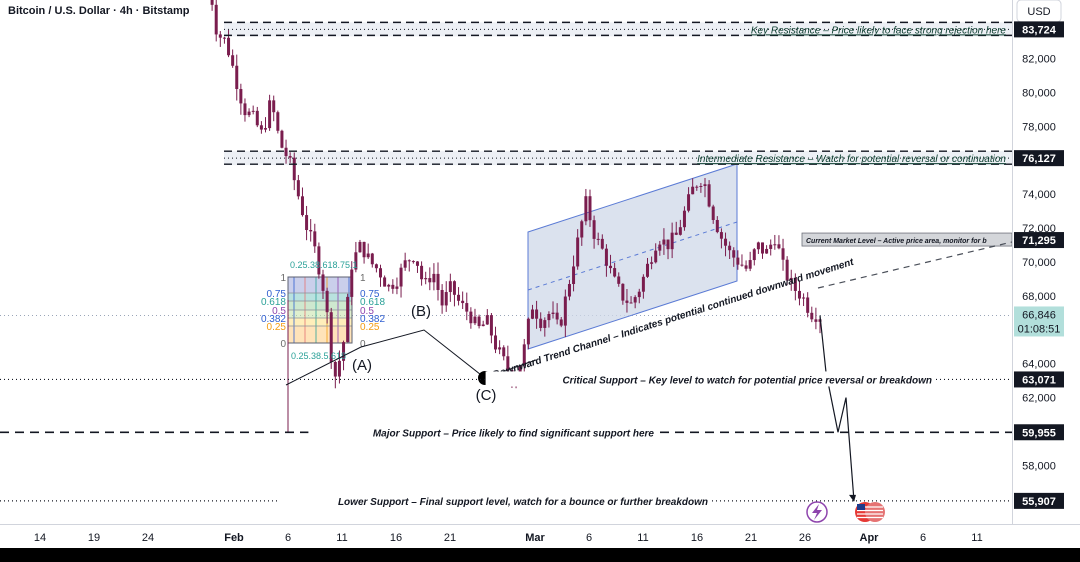 The height and width of the screenshot is (562, 1080). What do you see at coordinates (1039, 329) in the screenshot?
I see `countdown-label: 01:08:51` at bounding box center [1039, 329].